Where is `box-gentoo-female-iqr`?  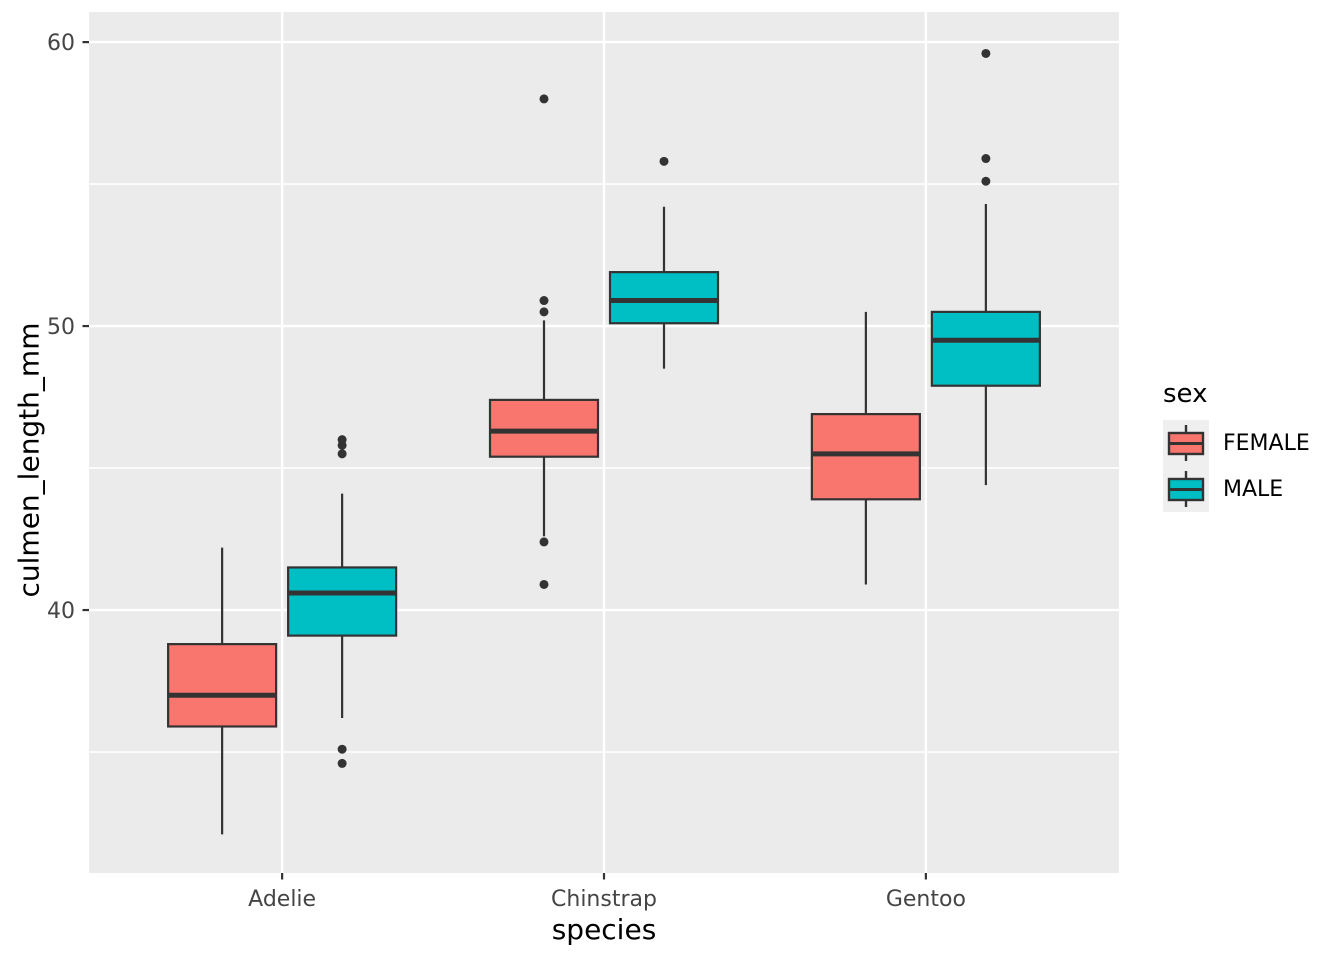 box-gentoo-female-iqr is located at coordinates (865, 457).